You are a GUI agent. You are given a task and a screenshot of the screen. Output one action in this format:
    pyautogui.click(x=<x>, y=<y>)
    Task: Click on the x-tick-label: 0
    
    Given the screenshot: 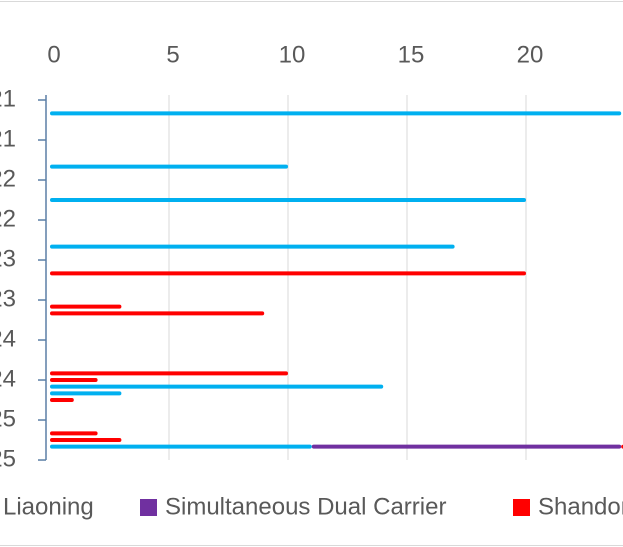 What is the action you would take?
    pyautogui.click(x=53, y=54)
    